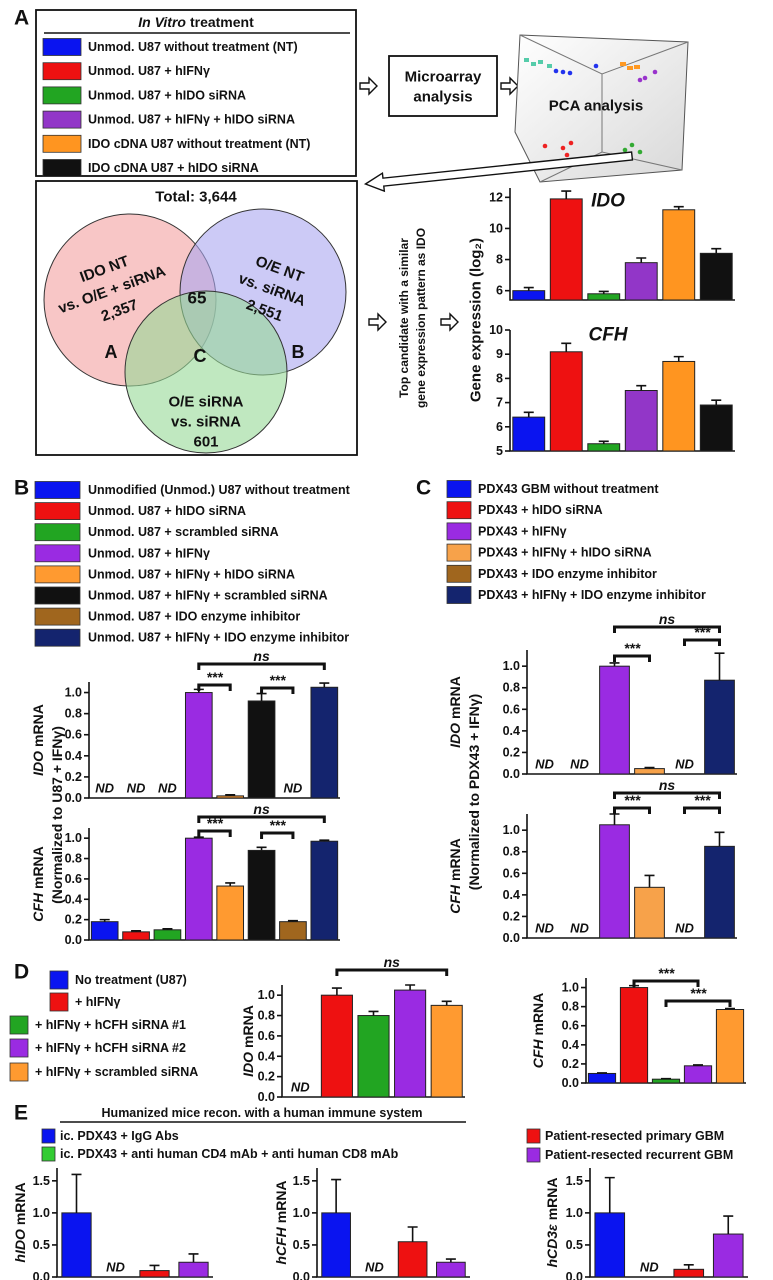 The image size is (773, 1280). I want to click on panel-label: C, so click(423, 488).